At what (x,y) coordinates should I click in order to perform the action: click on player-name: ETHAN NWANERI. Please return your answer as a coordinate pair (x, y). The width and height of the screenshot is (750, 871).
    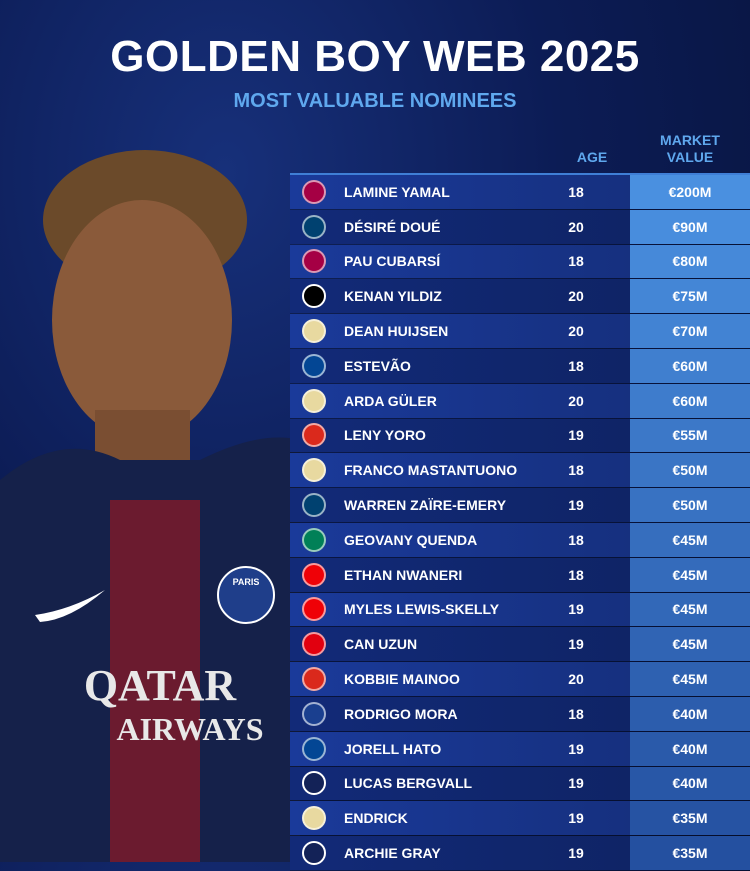
    Looking at the image, I should click on (403, 574).